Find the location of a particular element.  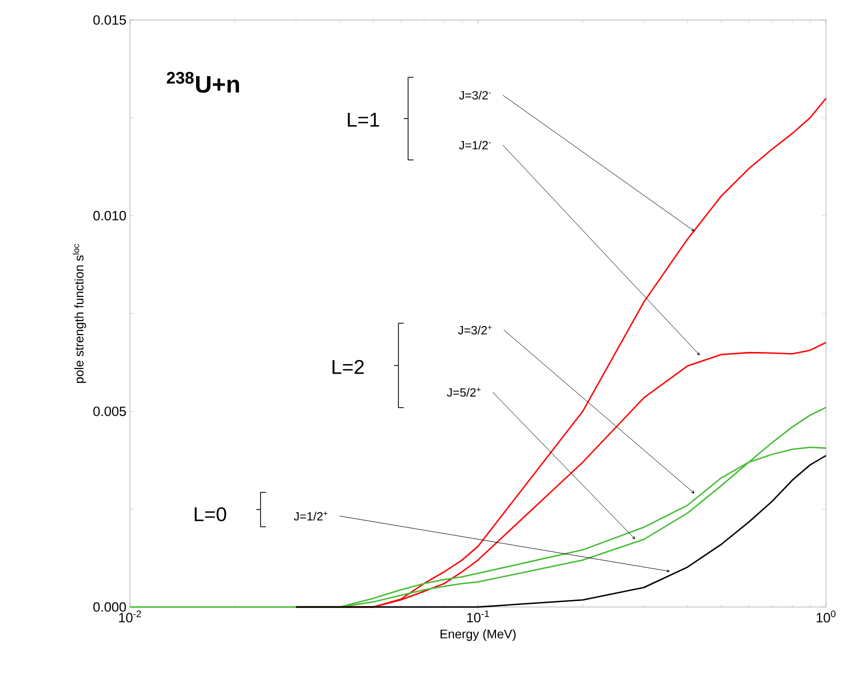

y-tick-label: 0.015 is located at coordinates (109, 20).